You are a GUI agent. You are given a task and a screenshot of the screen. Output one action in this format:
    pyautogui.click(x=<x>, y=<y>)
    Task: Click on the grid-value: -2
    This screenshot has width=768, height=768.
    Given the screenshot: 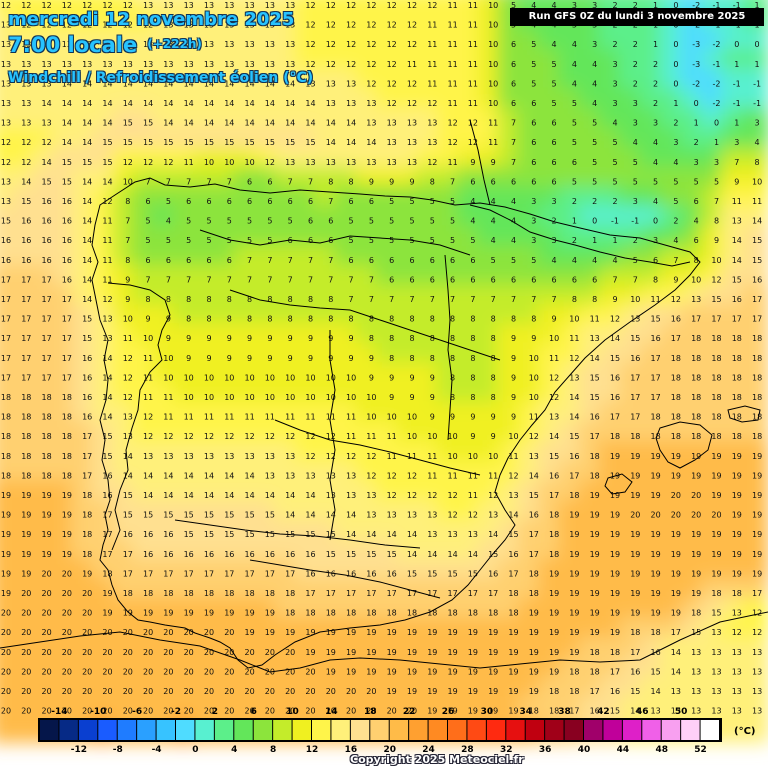 What is the action you would take?
    pyautogui.click(x=717, y=83)
    